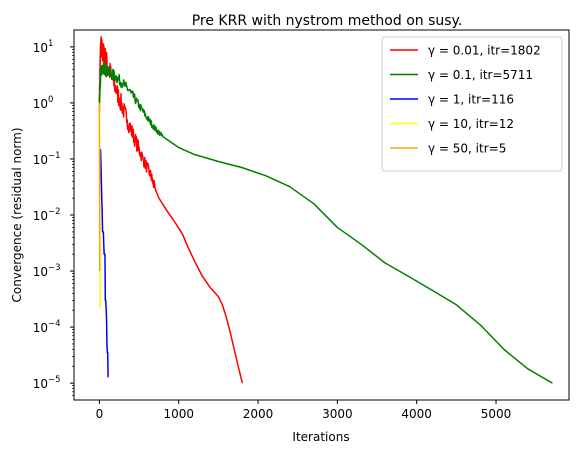 This screenshot has height=455, width=578. Describe the element at coordinates (100, 414) in the screenshot. I see `x-tick-label: 0` at that location.